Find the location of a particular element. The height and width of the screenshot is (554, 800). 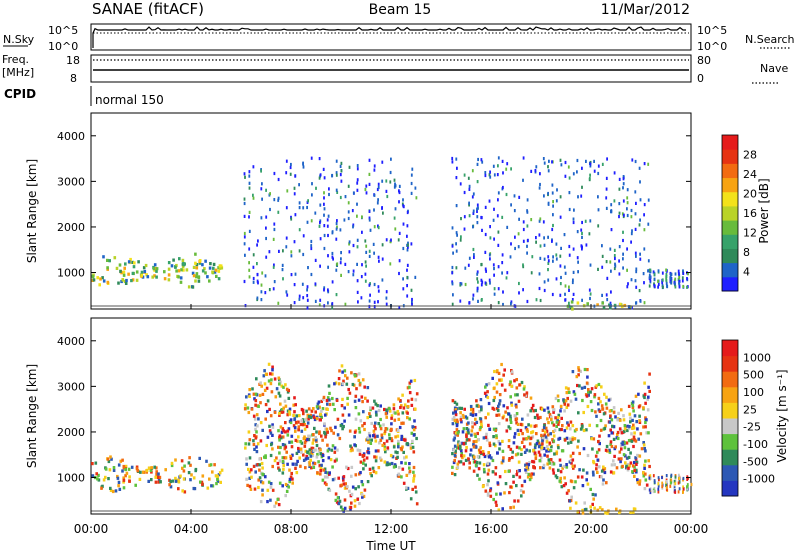

x-tick-label: 08:00 is located at coordinates (291, 529).